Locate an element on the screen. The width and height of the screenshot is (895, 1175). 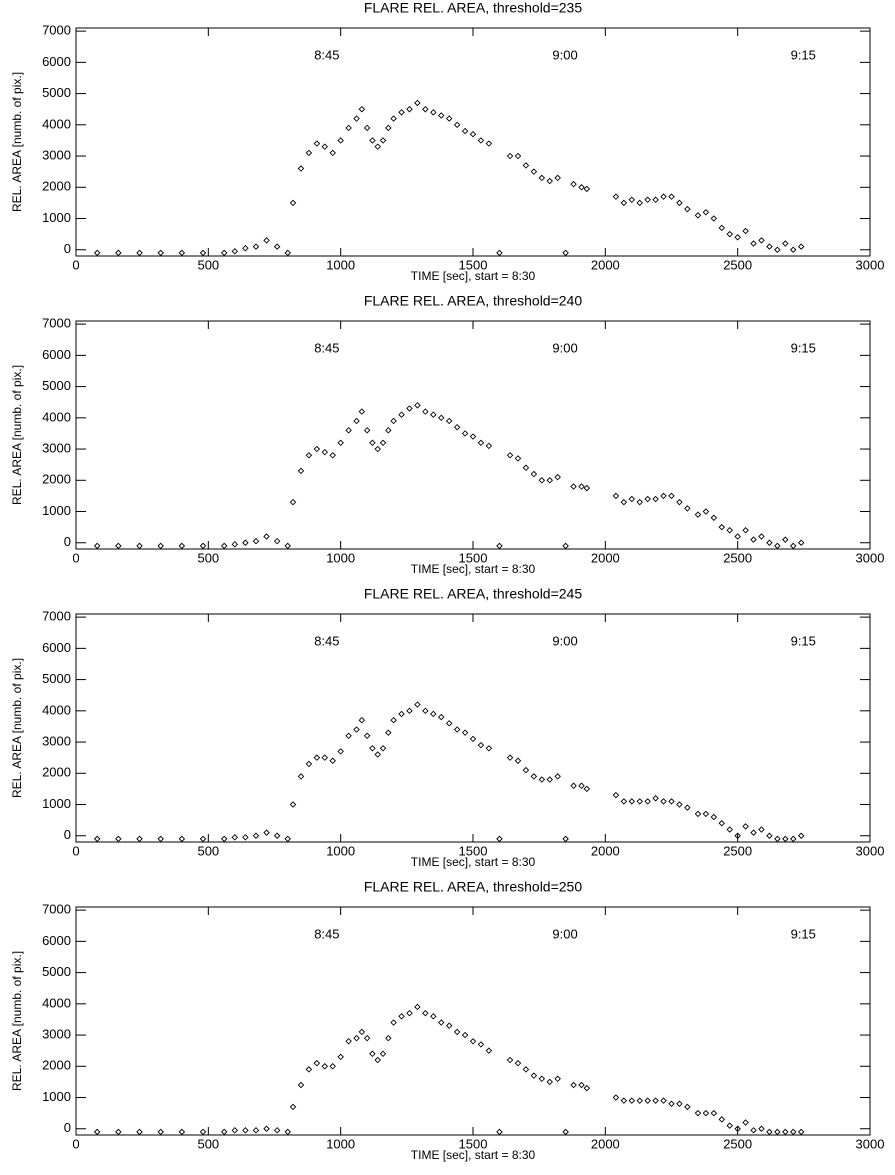
x-tick-label: 1500 is located at coordinates (473, 557).